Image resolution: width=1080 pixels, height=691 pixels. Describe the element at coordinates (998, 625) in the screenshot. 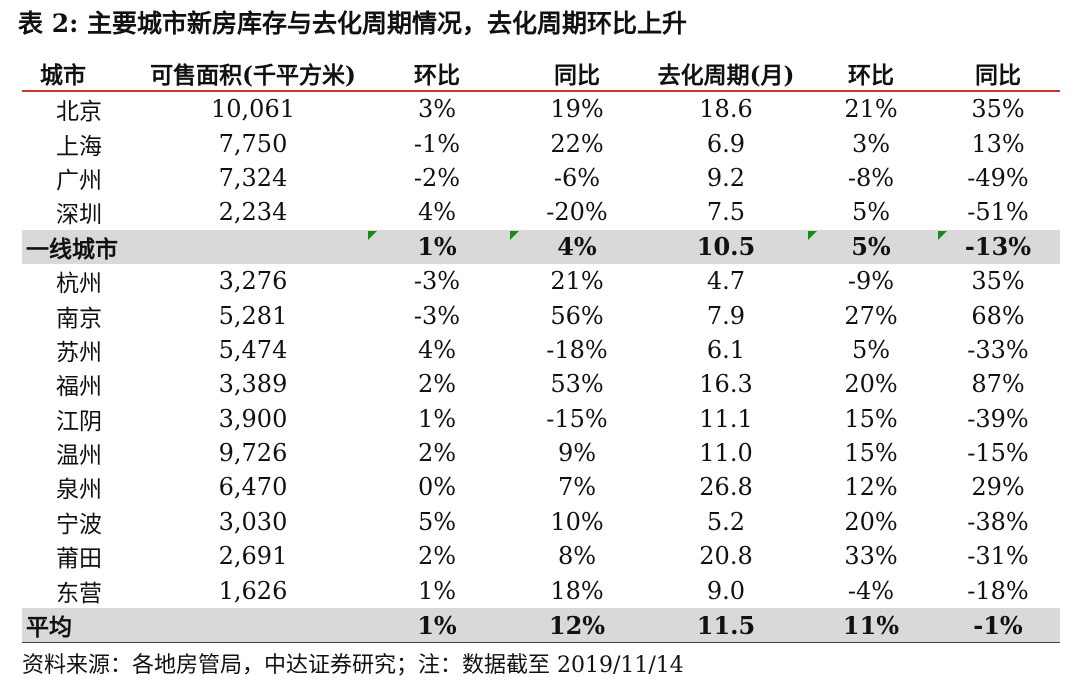

I see `cell-cycle-yoy: -1%` at that location.